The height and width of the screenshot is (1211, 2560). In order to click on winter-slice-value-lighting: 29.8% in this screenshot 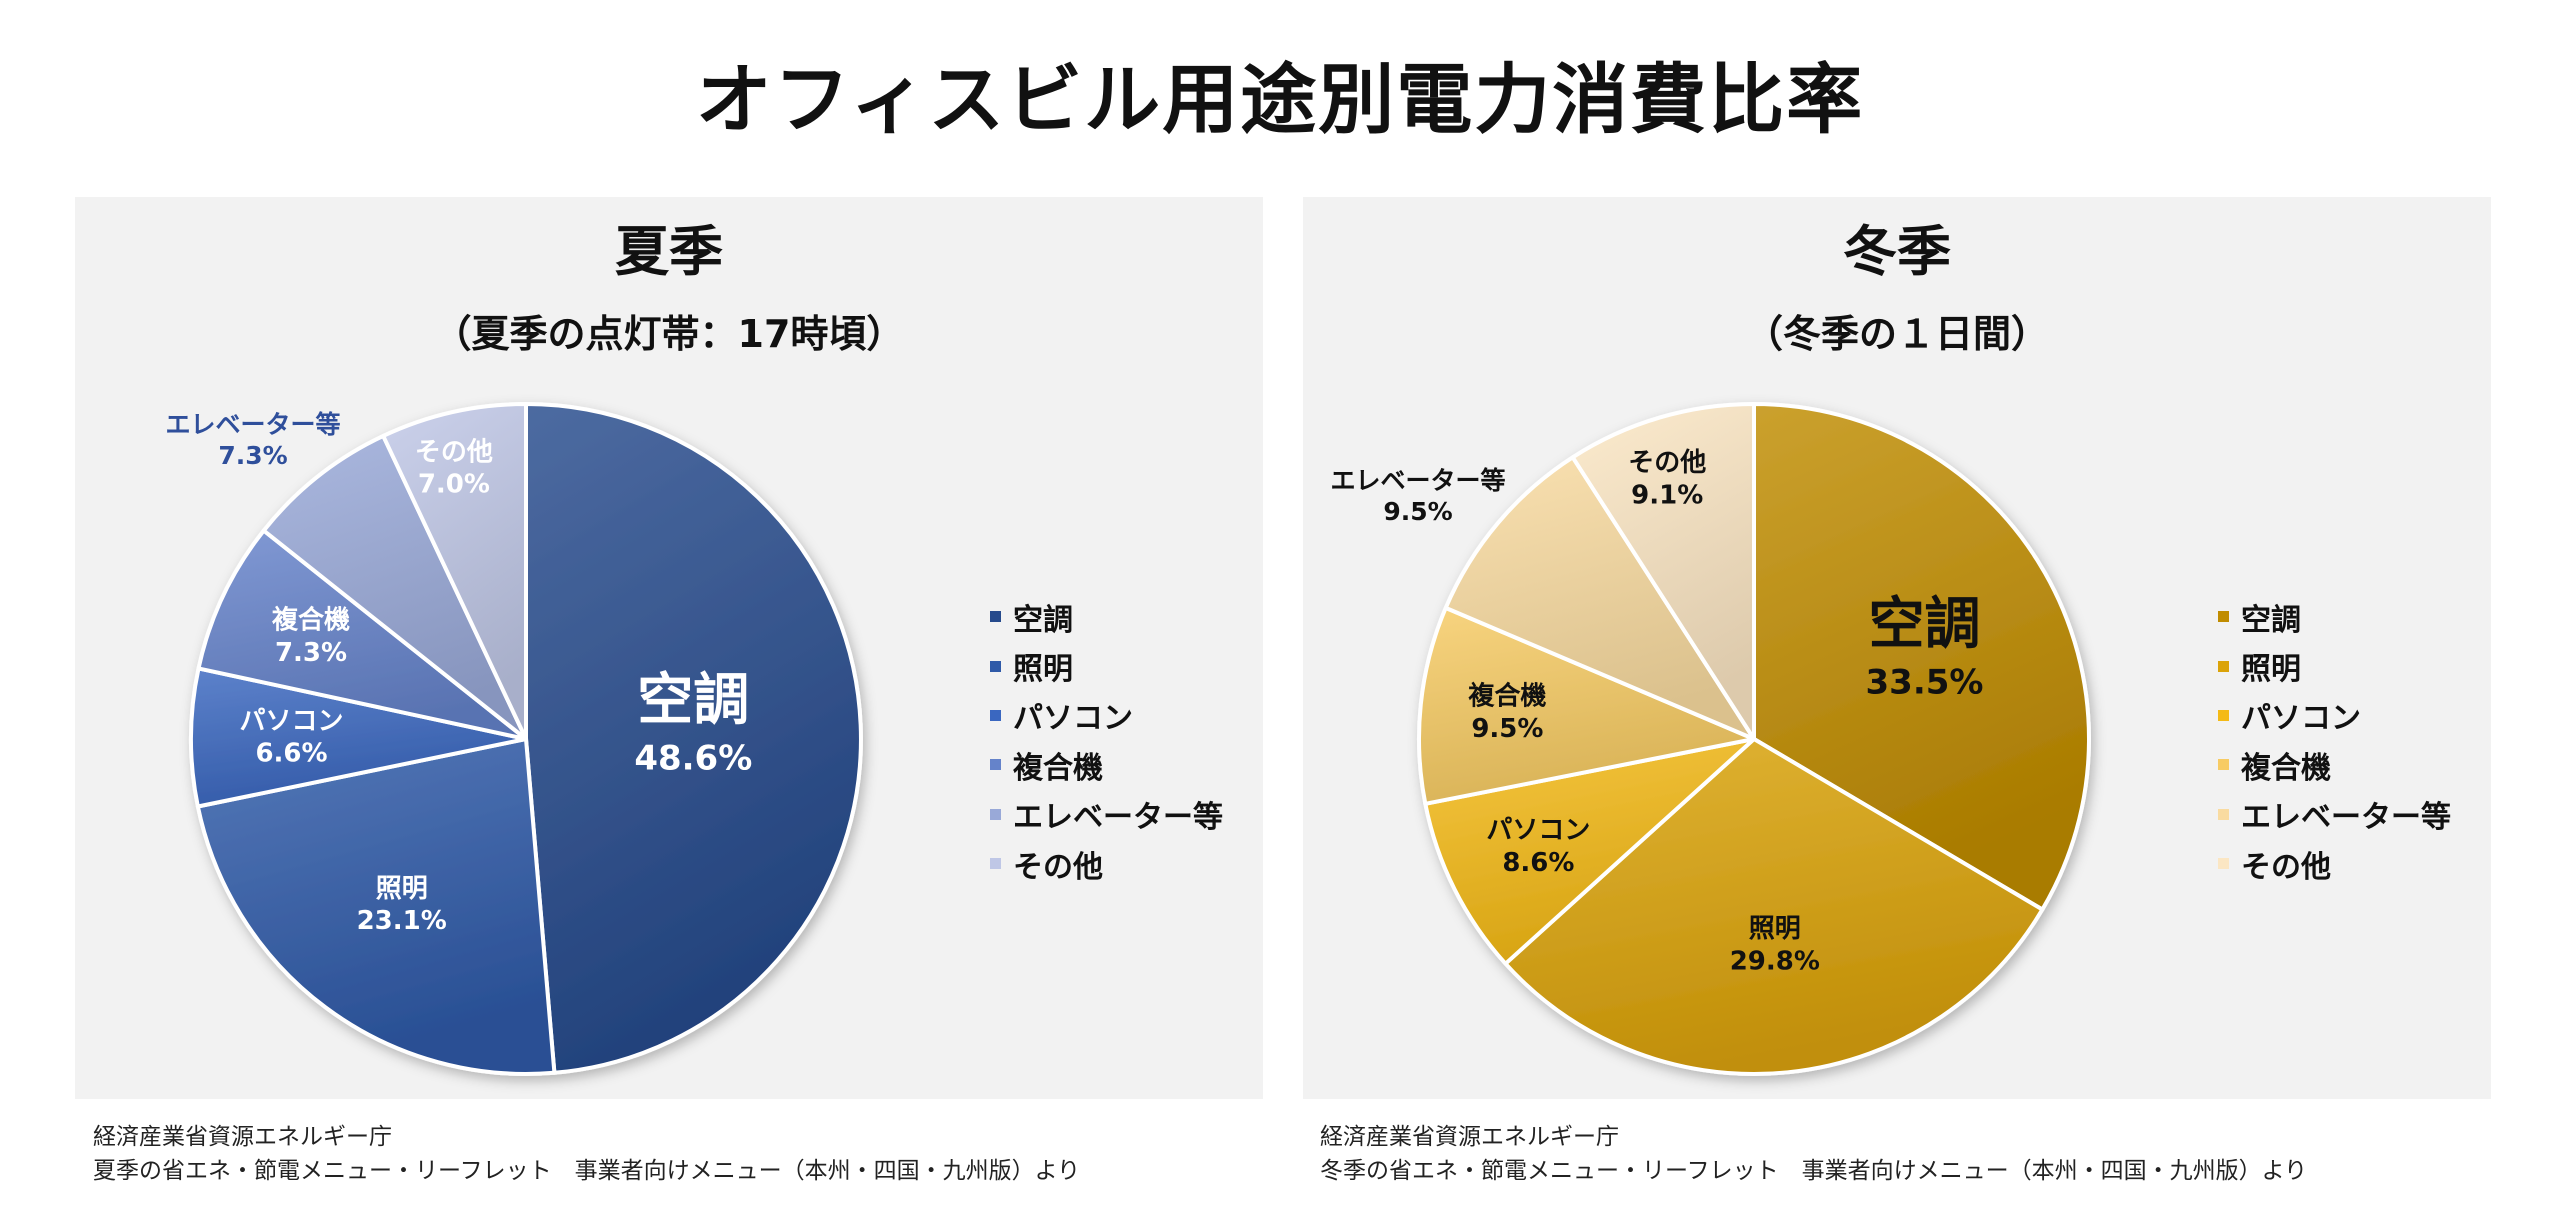, I will do `click(1775, 961)`.